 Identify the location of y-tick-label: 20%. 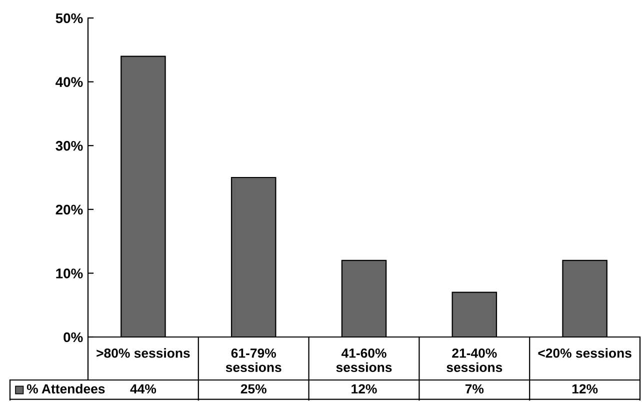
(69, 209).